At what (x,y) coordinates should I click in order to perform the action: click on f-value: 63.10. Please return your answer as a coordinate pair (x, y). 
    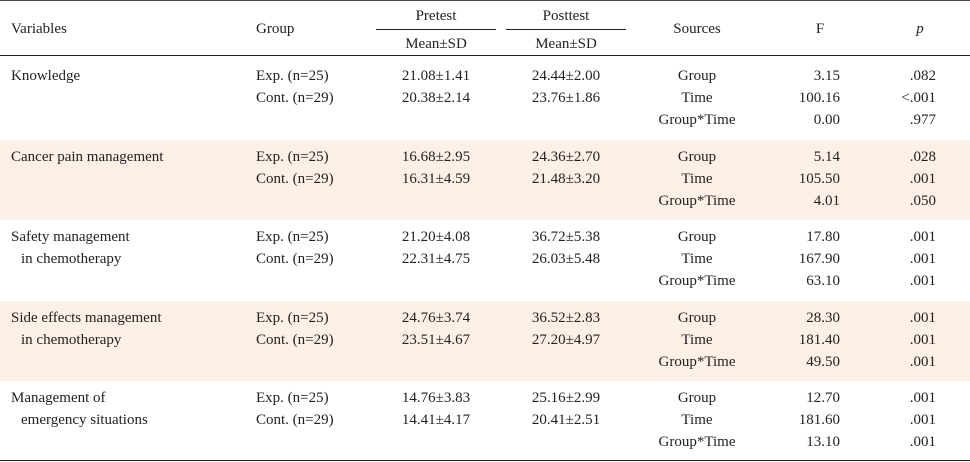
    Looking at the image, I should click on (823, 281).